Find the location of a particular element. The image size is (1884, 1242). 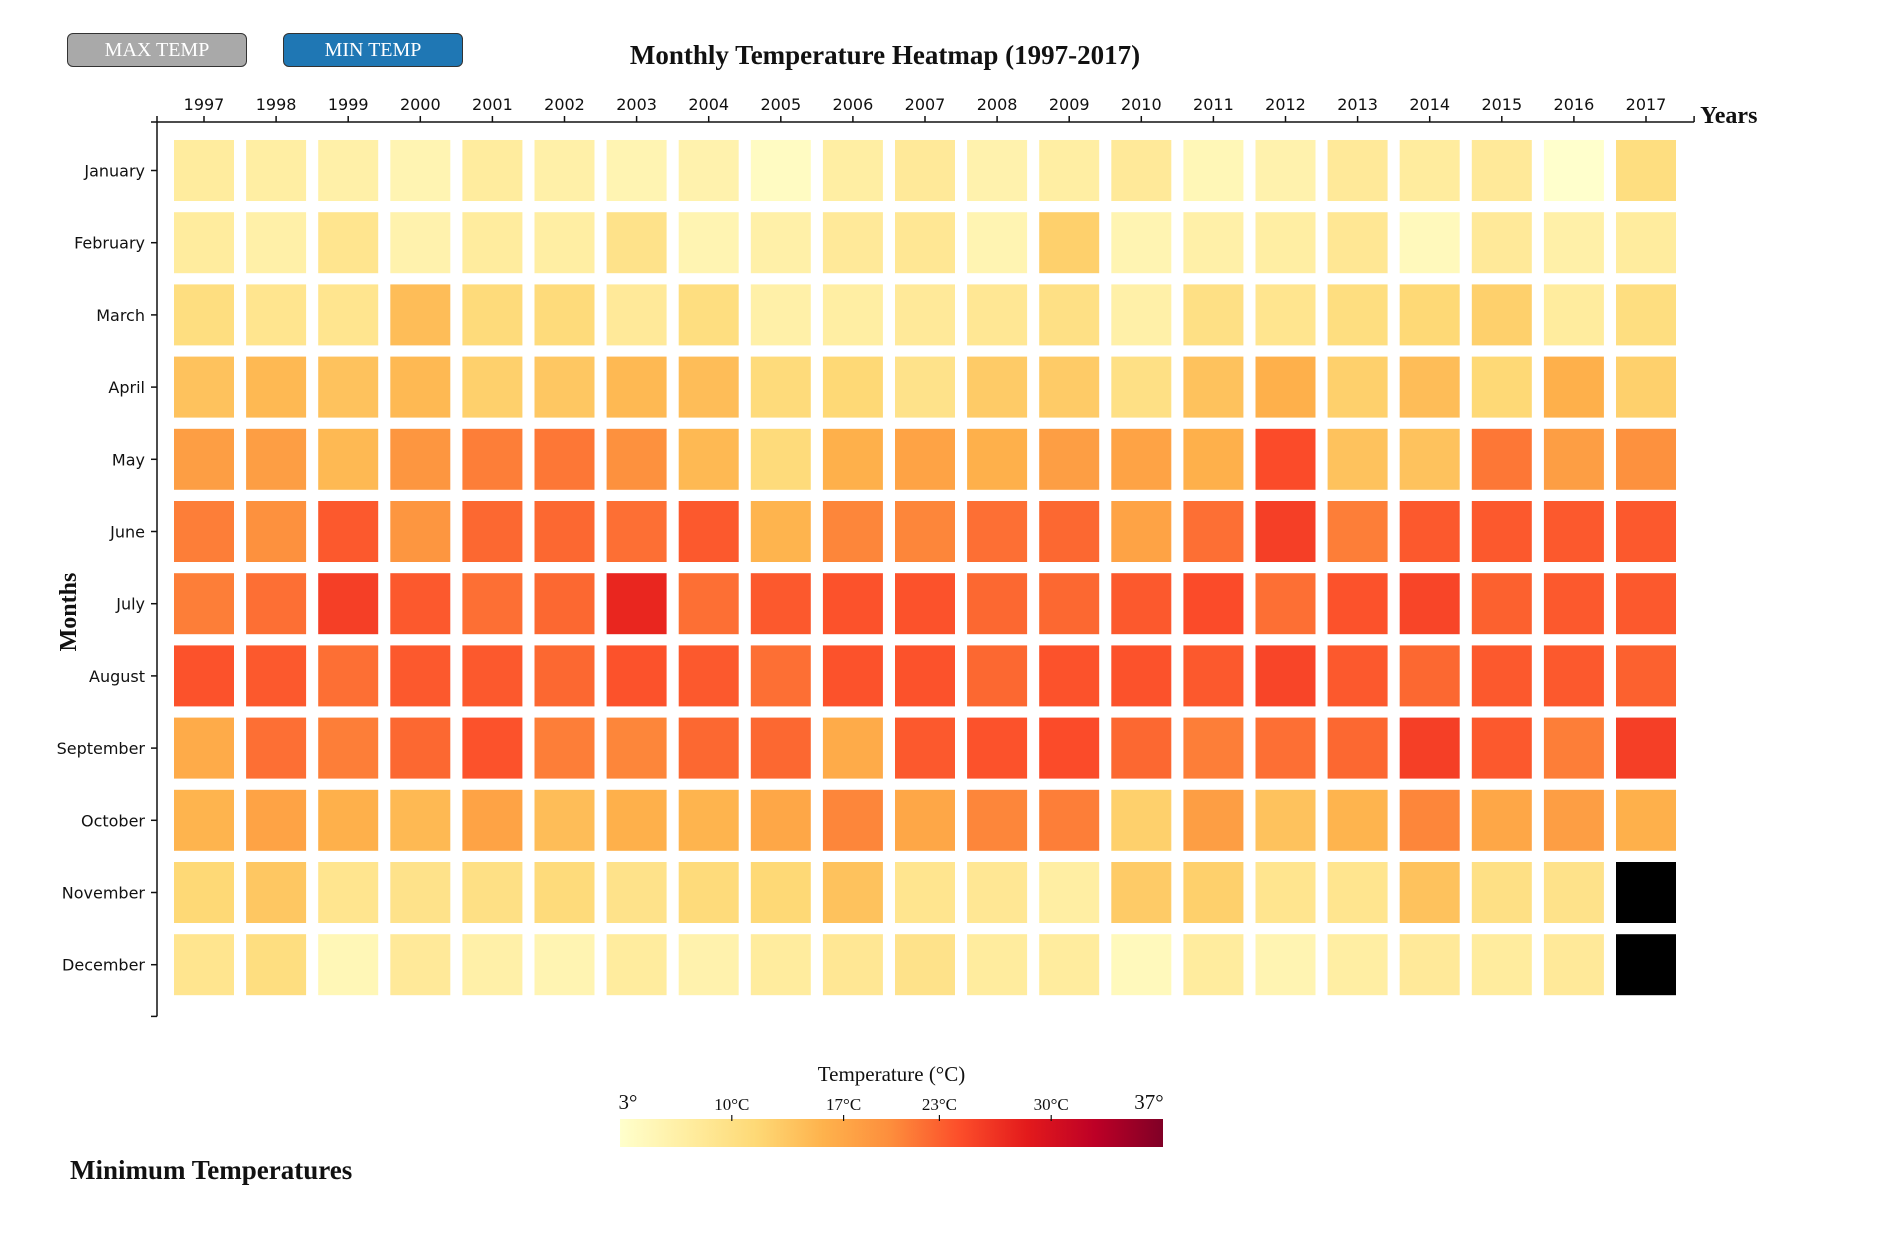

x-tick-label: 2011 is located at coordinates (1213, 104).